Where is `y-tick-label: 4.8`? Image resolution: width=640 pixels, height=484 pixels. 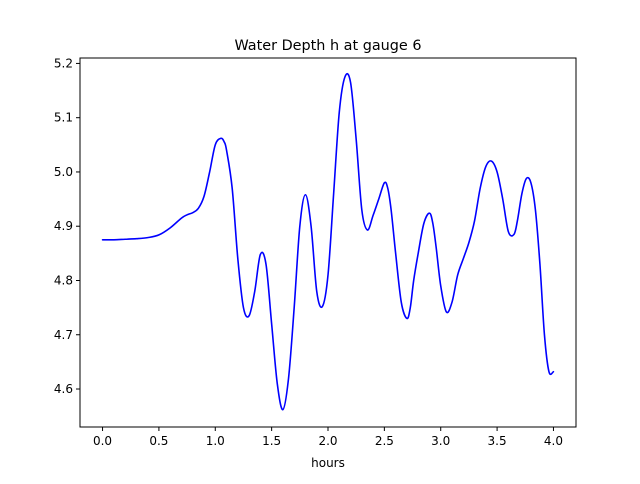 y-tick-label: 4.8 is located at coordinates (63, 280).